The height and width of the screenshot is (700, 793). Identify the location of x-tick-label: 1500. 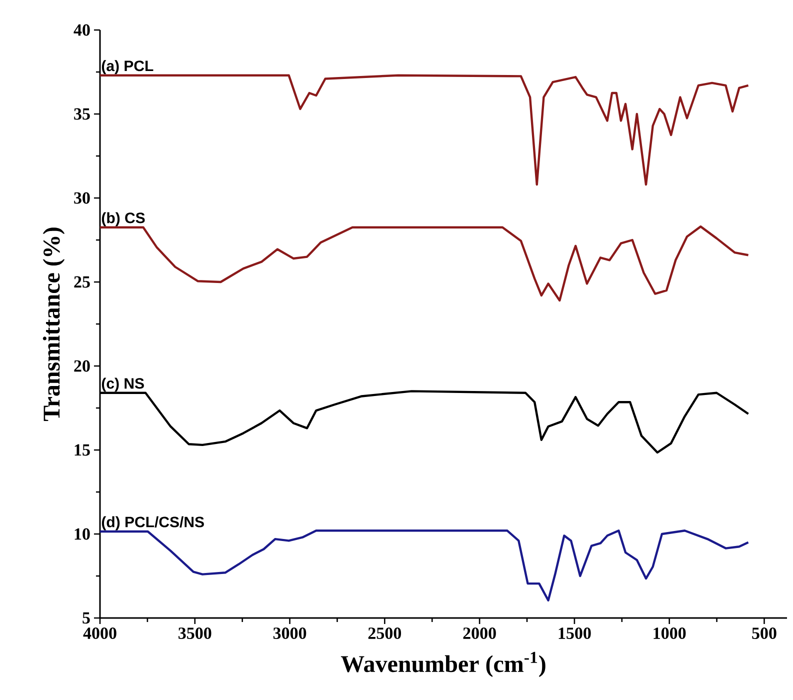
(574, 633).